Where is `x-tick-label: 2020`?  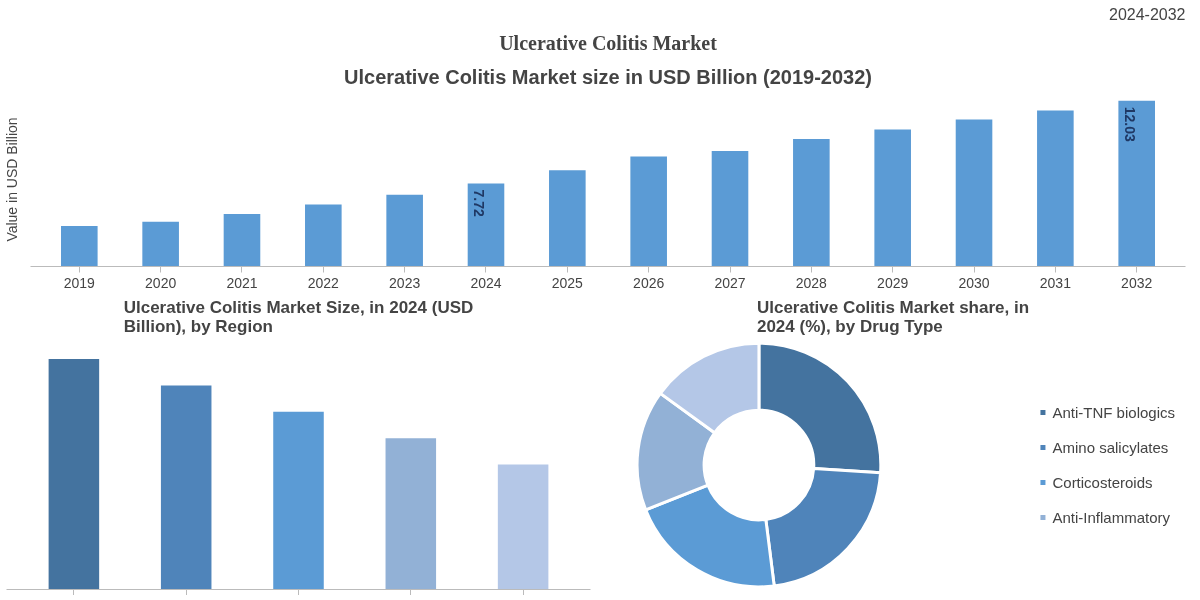 x-tick-label: 2020 is located at coordinates (161, 282).